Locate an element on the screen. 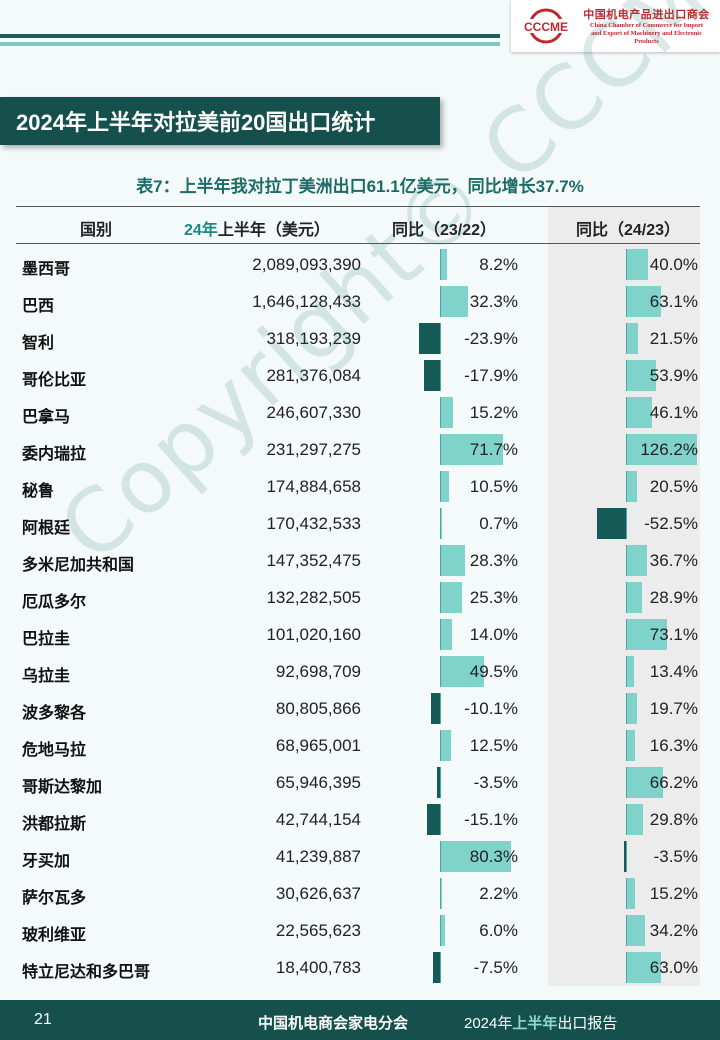 The width and height of the screenshot is (720, 1040). export-value: 42,744,154 is located at coordinates (318, 819).